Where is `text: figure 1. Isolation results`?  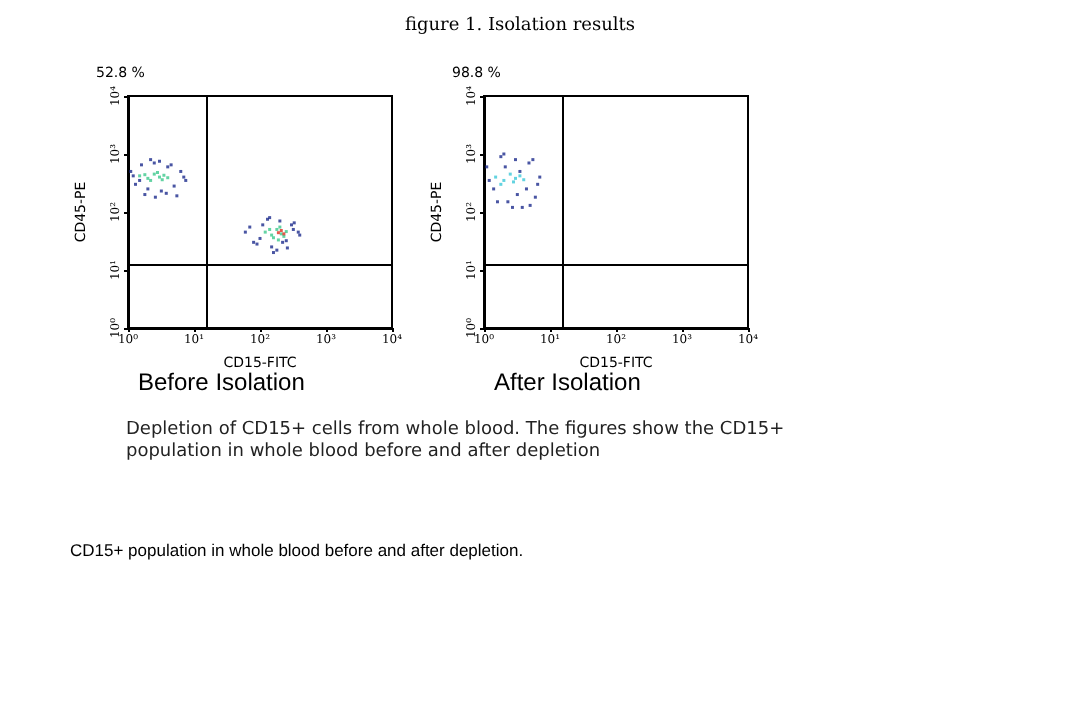 text: figure 1. Isolation results is located at coordinates (520, 26).